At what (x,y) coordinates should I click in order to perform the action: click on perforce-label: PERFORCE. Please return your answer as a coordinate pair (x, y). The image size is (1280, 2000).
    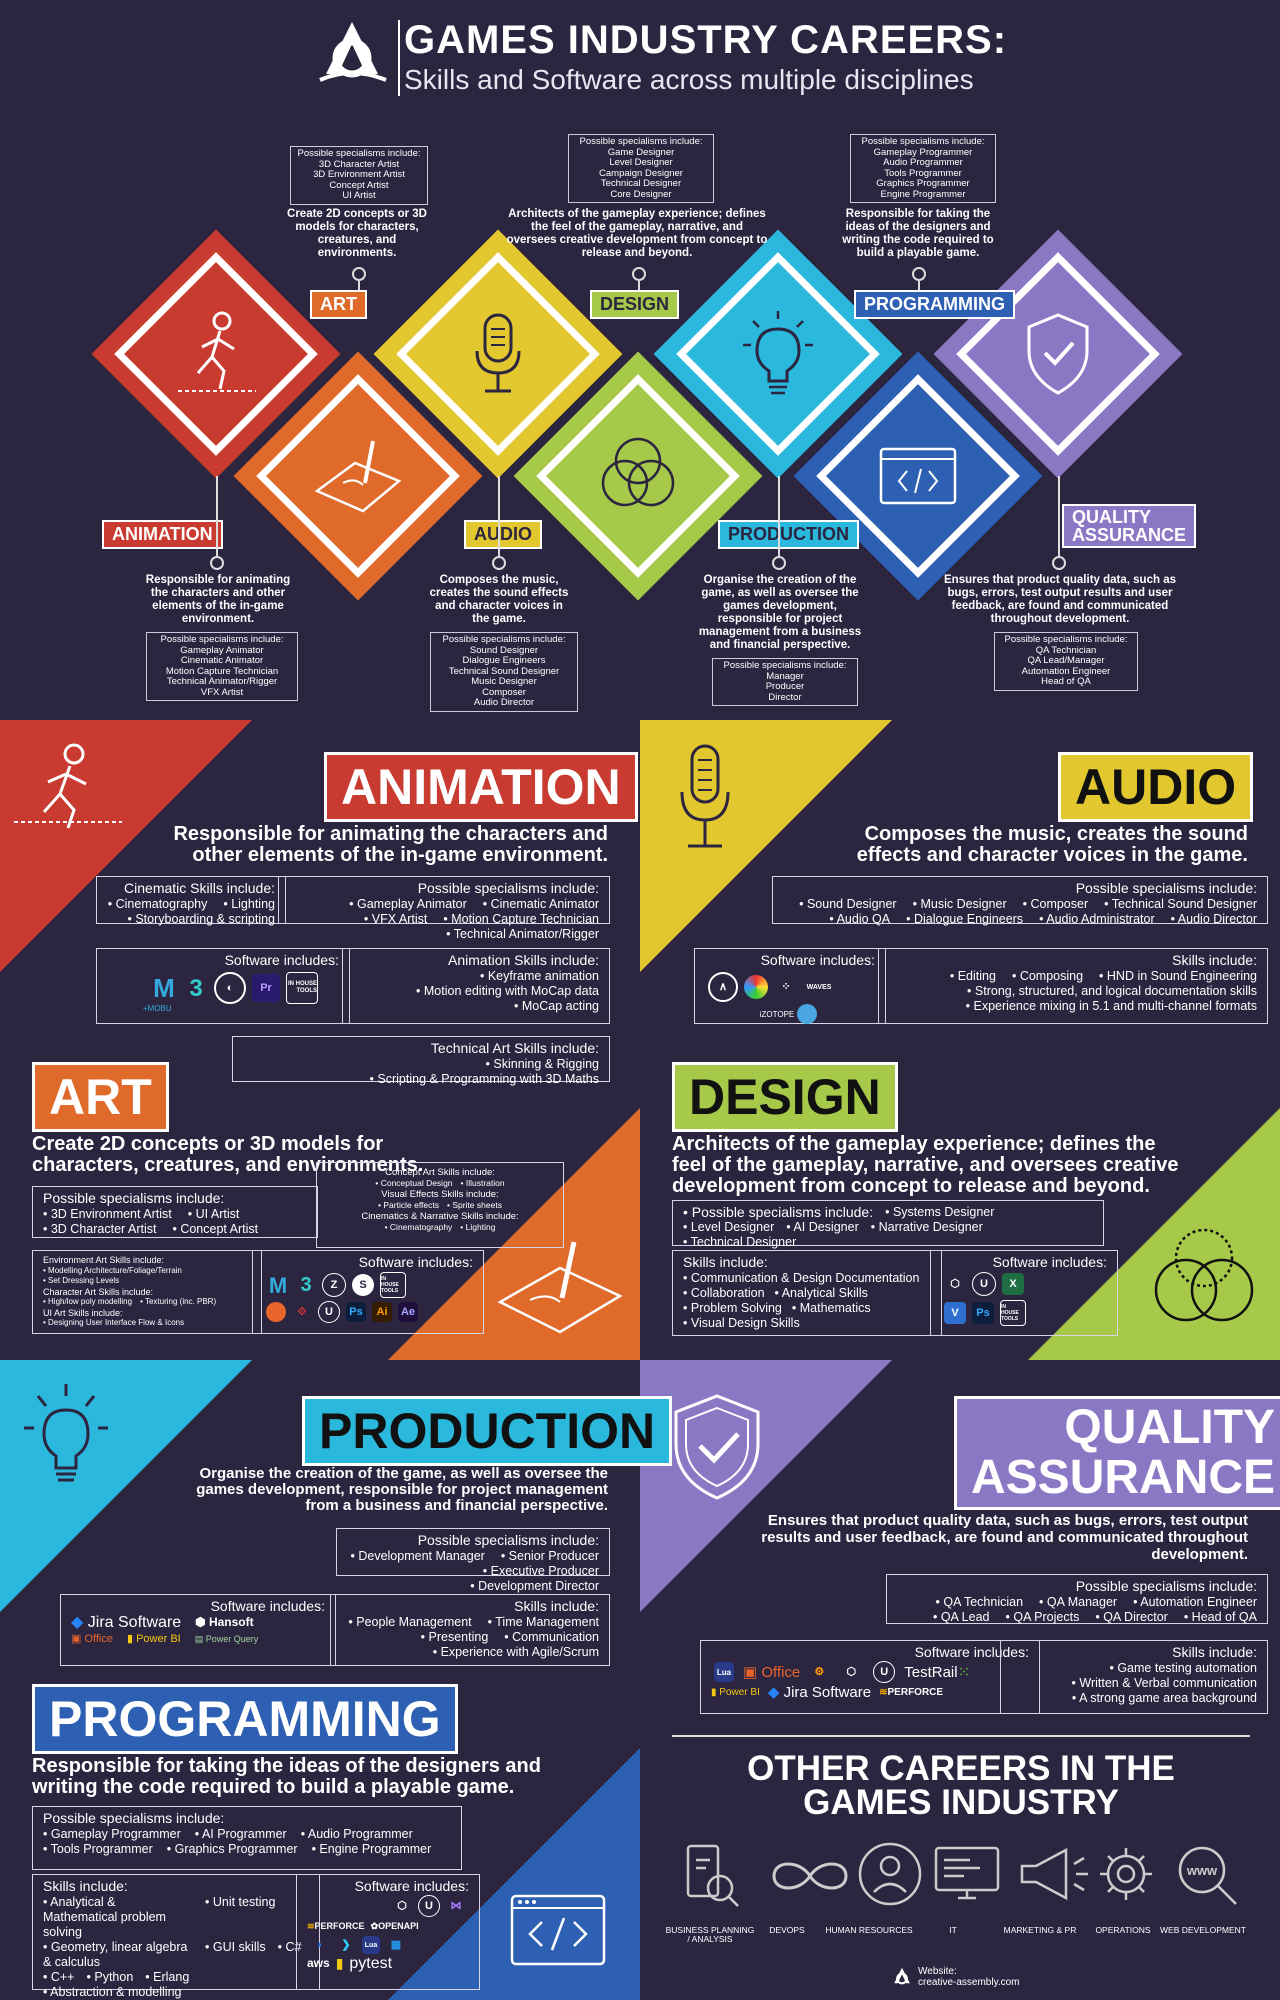
    Looking at the image, I should click on (339, 1926).